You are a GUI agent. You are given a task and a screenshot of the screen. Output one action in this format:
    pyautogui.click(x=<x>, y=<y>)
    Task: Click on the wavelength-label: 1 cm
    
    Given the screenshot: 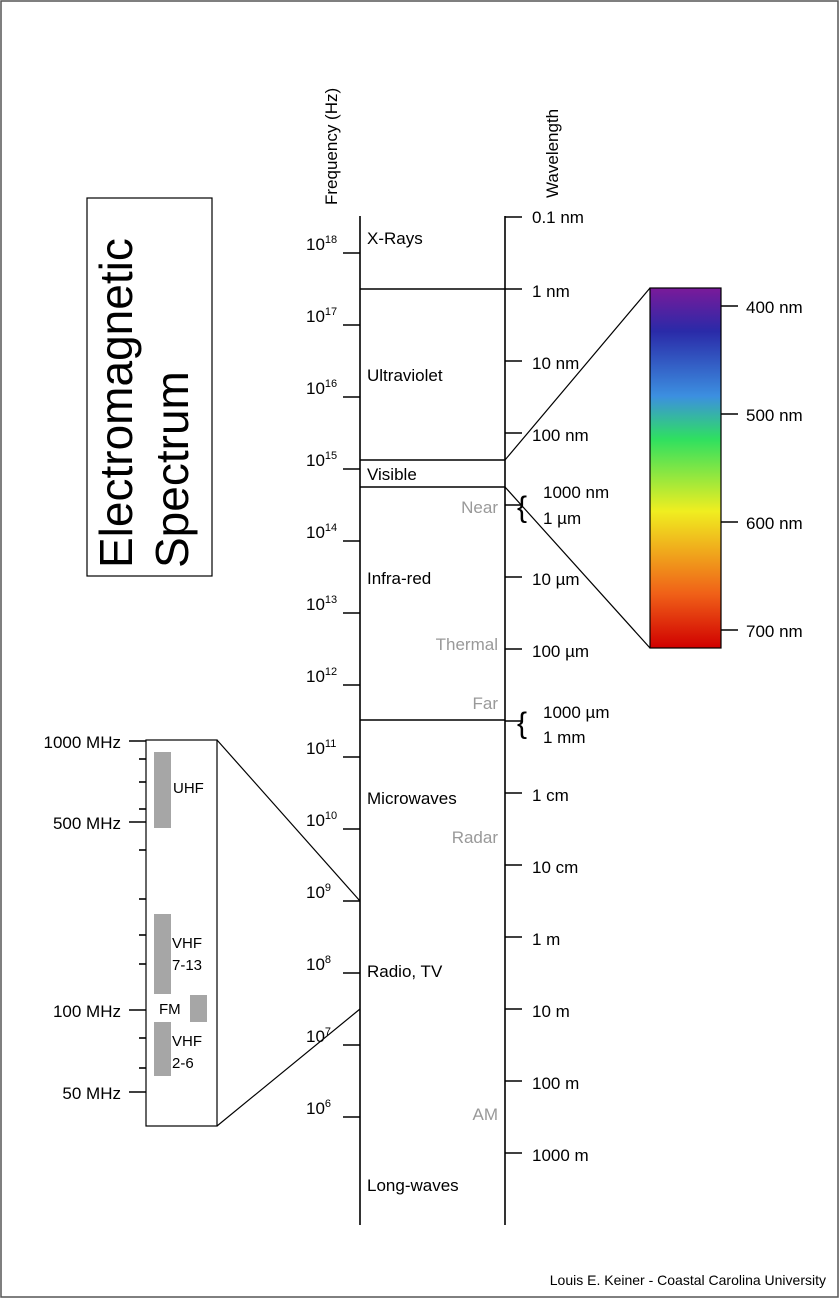 What is the action you would take?
    pyautogui.click(x=550, y=795)
    